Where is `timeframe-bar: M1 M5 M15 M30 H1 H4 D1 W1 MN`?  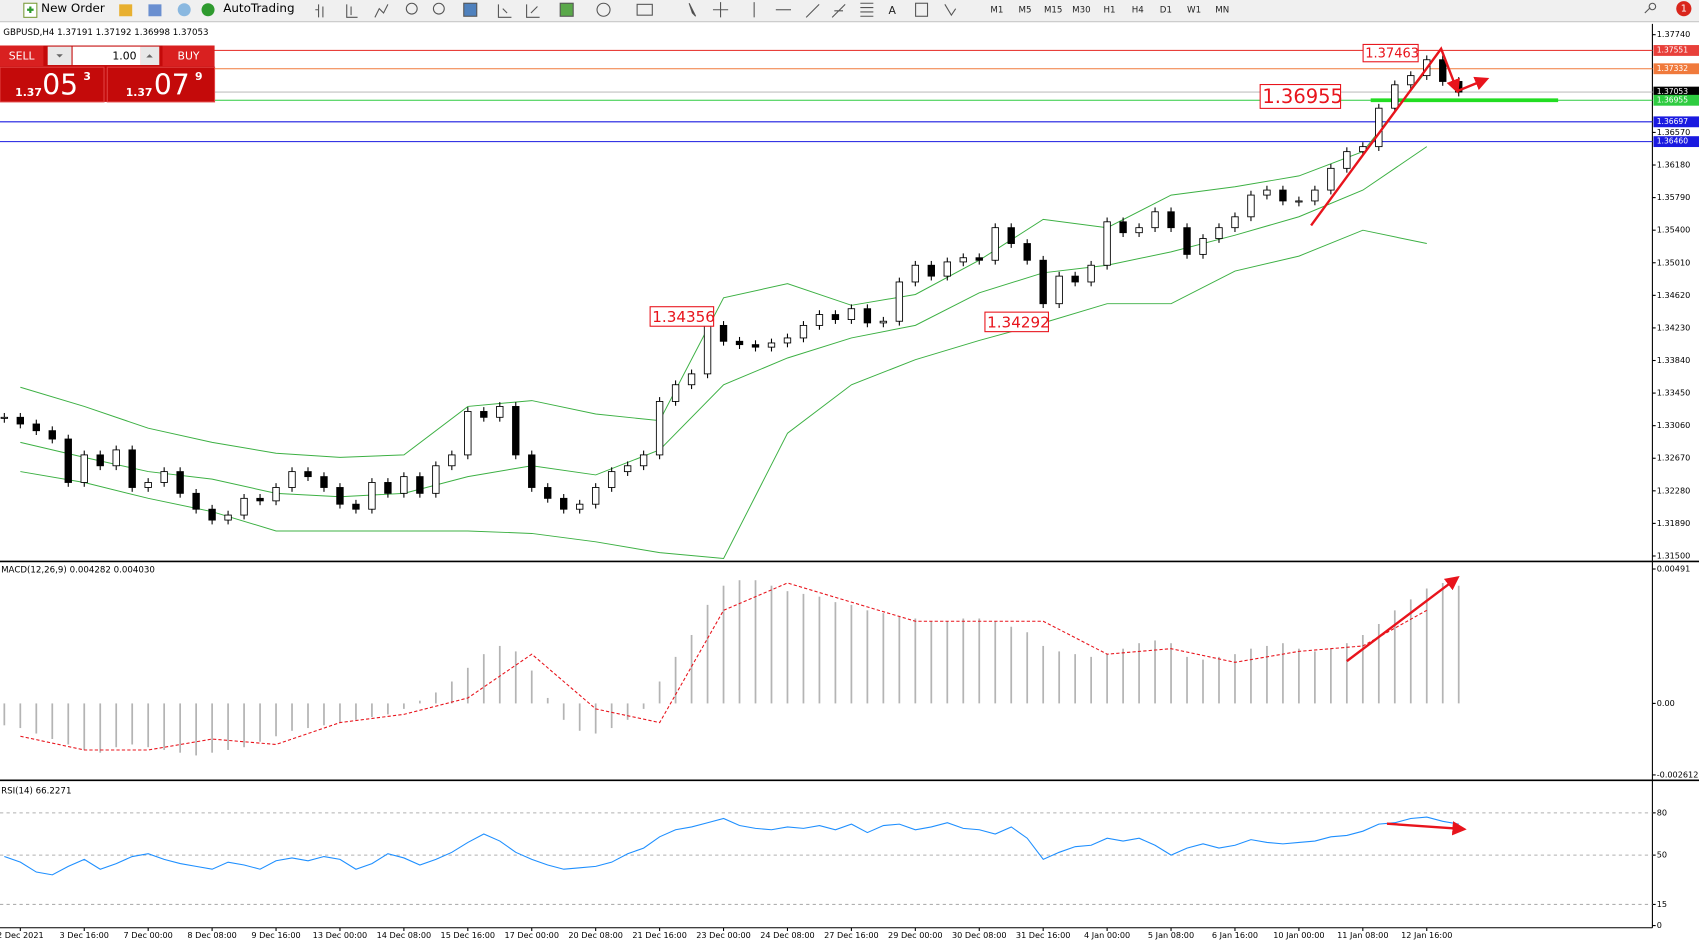 timeframe-bar: M1 M5 M15 M30 H1 H4 D1 W1 MN is located at coordinates (1109, 10).